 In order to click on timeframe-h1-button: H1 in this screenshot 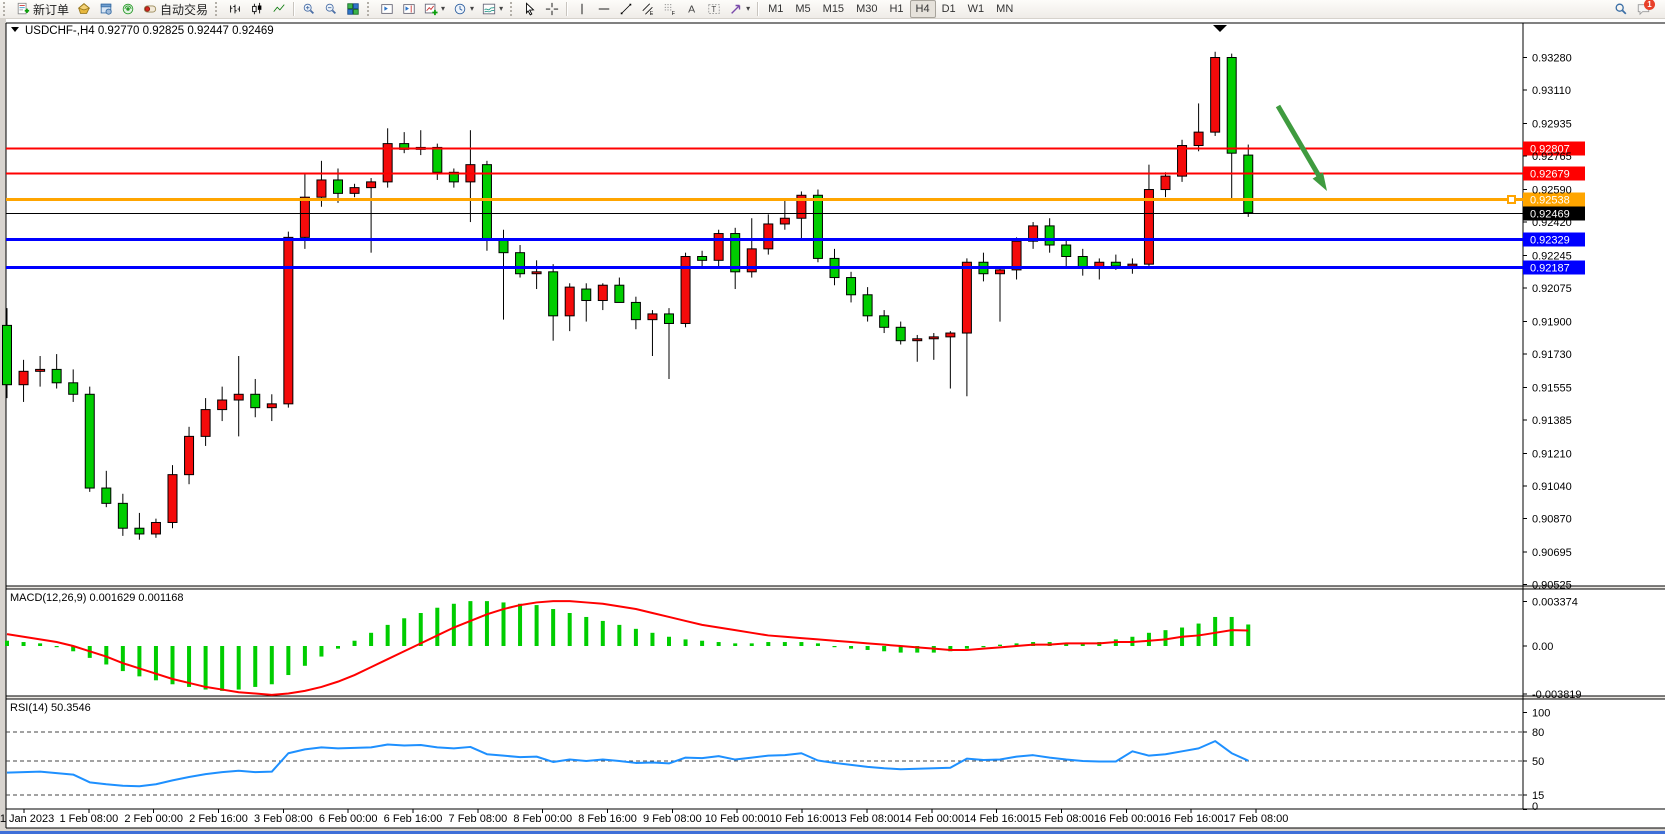, I will do `click(896, 9)`.